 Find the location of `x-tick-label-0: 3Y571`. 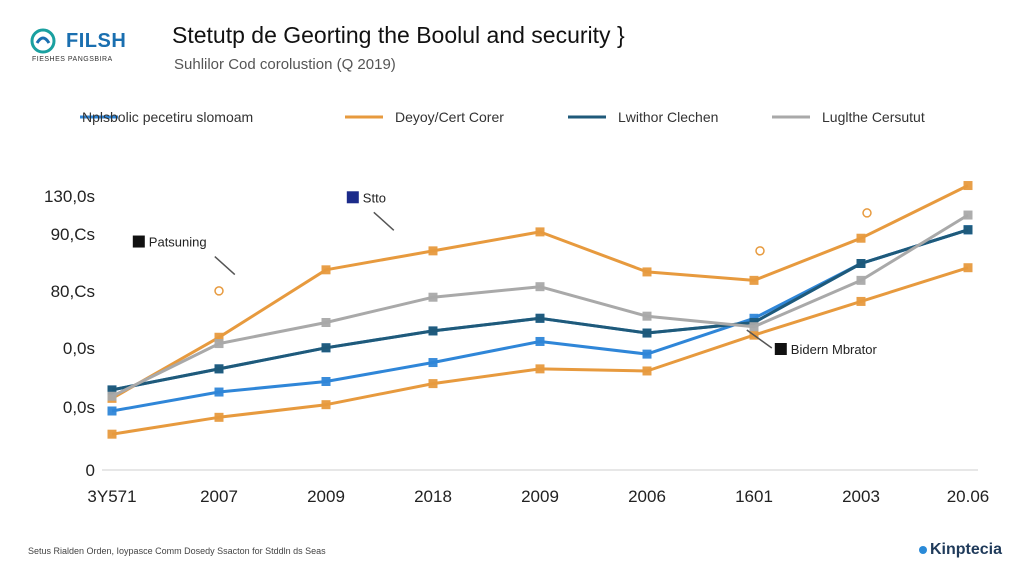

x-tick-label-0: 3Y571 is located at coordinates (111, 496).